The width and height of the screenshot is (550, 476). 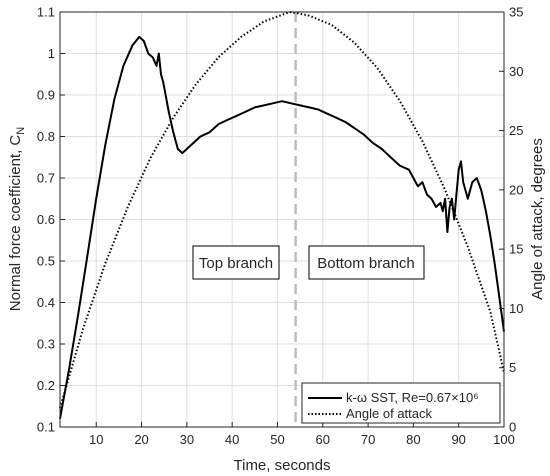 I want to click on y-axis-left-label-subscript: N, so click(x=21, y=131).